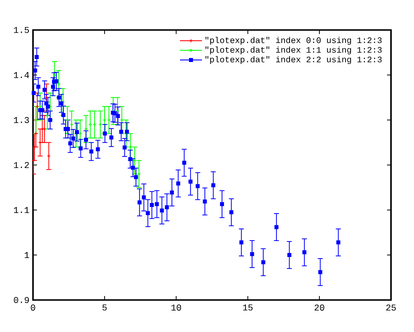 The image size is (414, 332). Describe the element at coordinates (294, 60) in the screenshot. I see `legend-label: "plotexp.dat" index 2:2 using 1:2:3` at that location.